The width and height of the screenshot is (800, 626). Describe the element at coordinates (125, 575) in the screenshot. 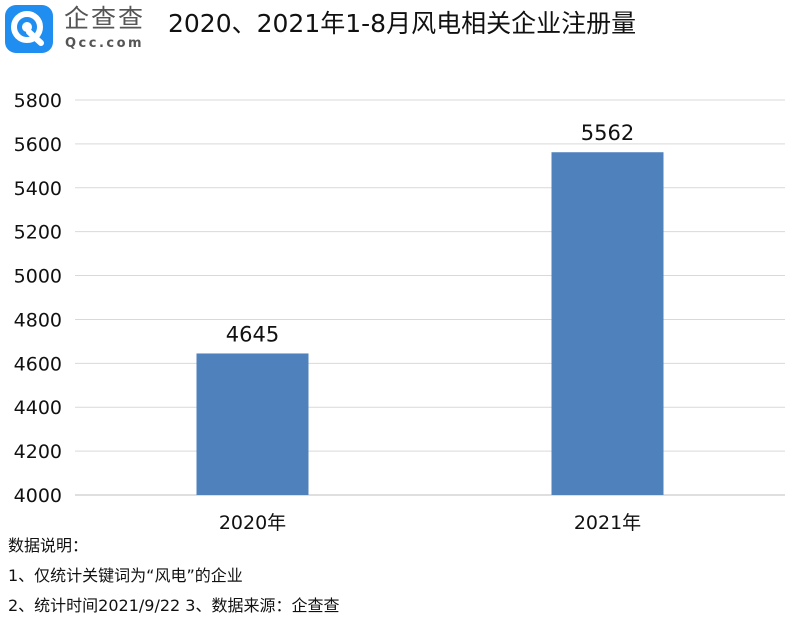

I see `notes-line-1: 1、仅统计关键词为“风电”的企业` at that location.